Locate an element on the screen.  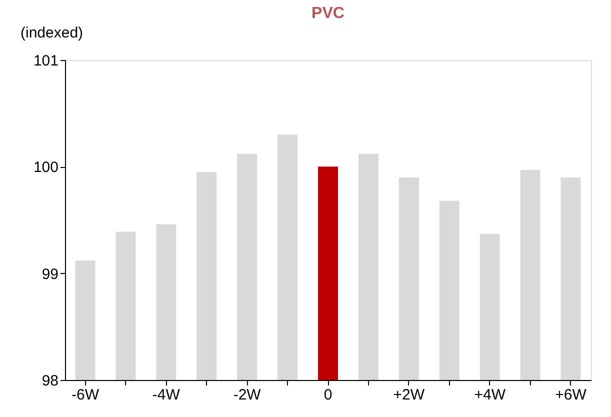
y-axis-title: (indexed) is located at coordinates (52, 33).